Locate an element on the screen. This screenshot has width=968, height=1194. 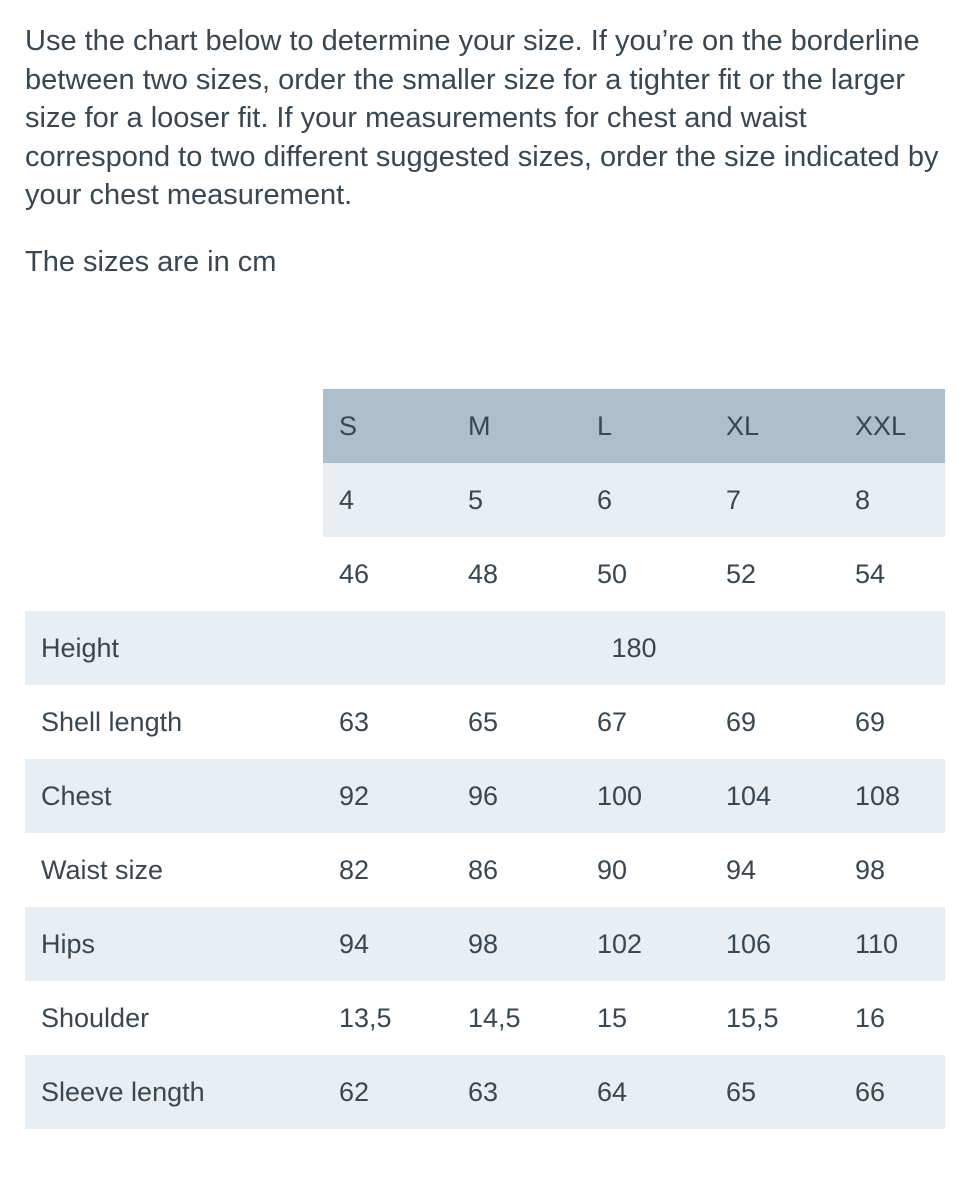
table-cell: 108 is located at coordinates (878, 796).